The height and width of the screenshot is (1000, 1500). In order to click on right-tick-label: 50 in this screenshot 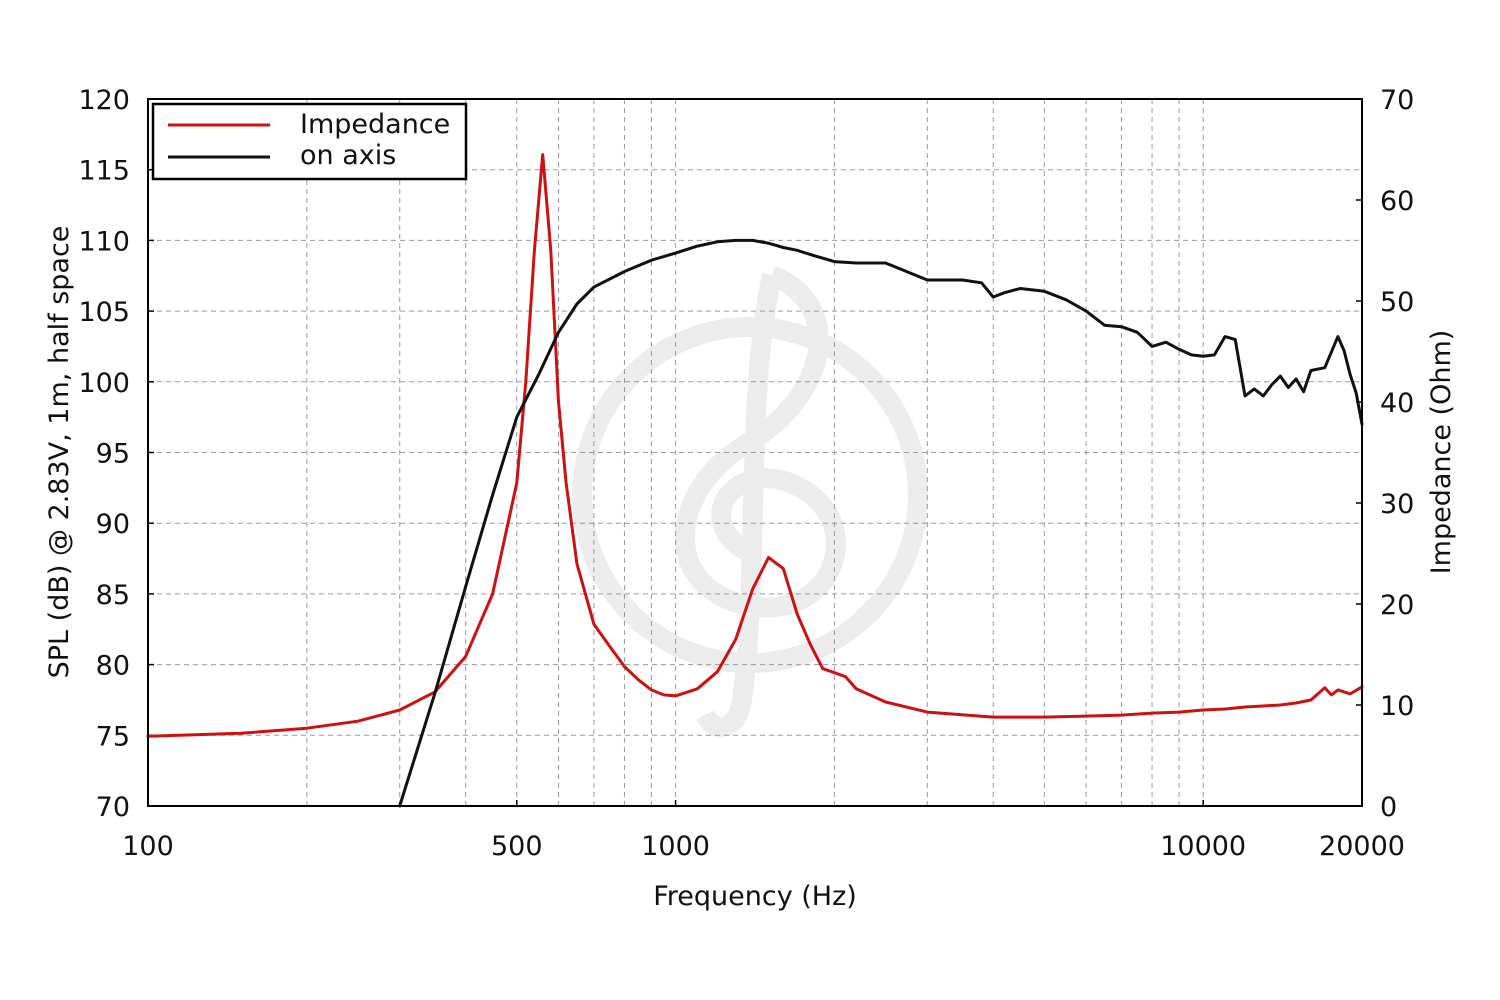, I will do `click(1397, 302)`.